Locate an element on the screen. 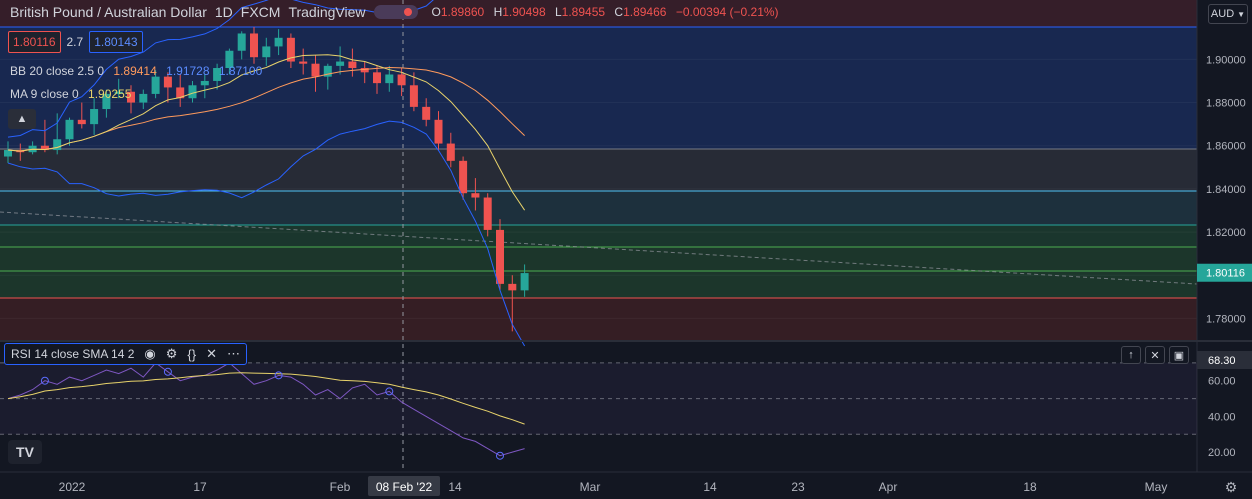 This screenshot has height=499, width=1252. price-tick-label: 1.88000 is located at coordinates (1226, 104).